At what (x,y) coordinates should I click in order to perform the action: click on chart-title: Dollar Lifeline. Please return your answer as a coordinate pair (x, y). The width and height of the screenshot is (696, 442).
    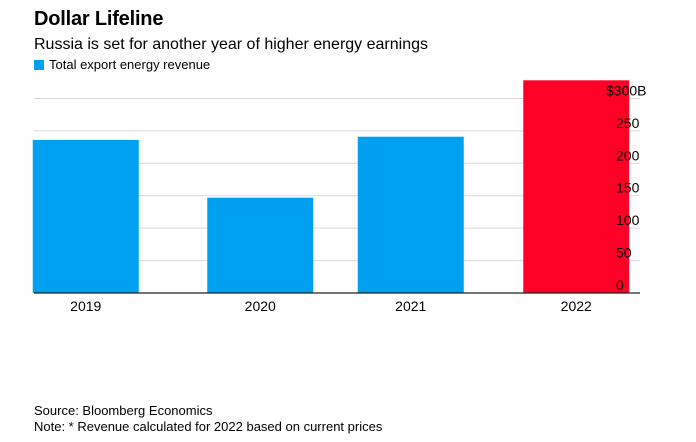
    Looking at the image, I should click on (99, 19).